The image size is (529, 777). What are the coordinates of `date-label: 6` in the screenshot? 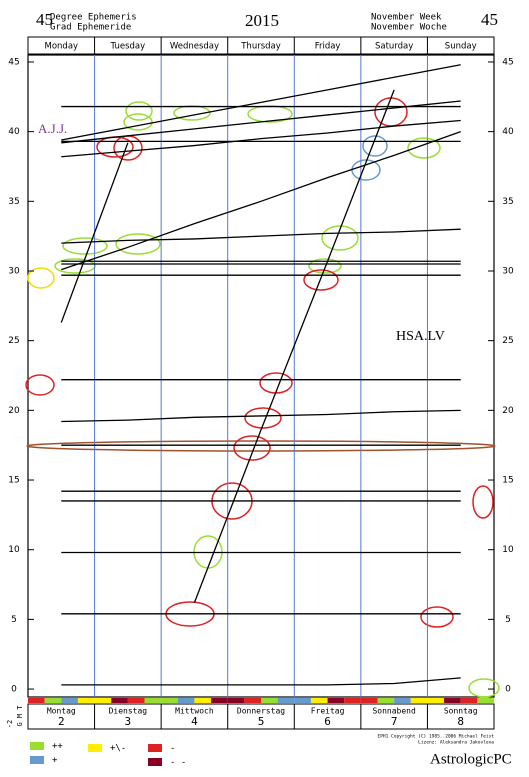 It's located at (327, 721).